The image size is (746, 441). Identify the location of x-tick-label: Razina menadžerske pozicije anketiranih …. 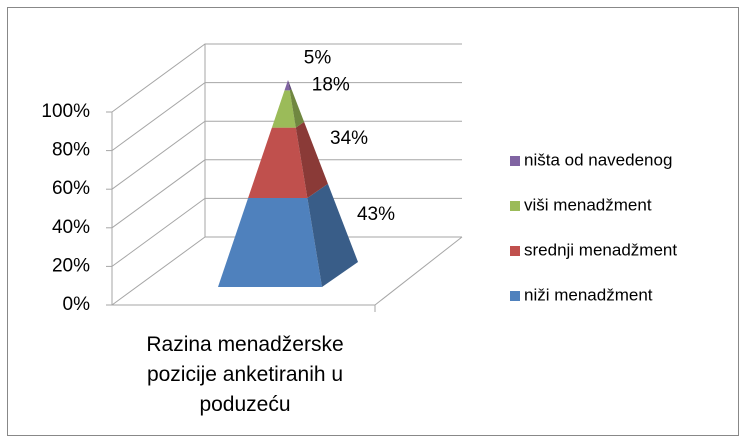
(245, 374).